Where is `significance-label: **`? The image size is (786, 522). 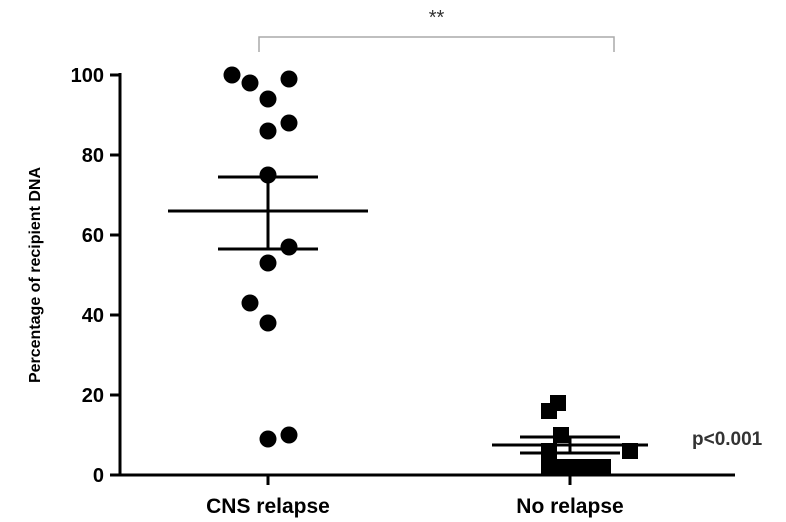 significance-label: ** is located at coordinates (437, 18).